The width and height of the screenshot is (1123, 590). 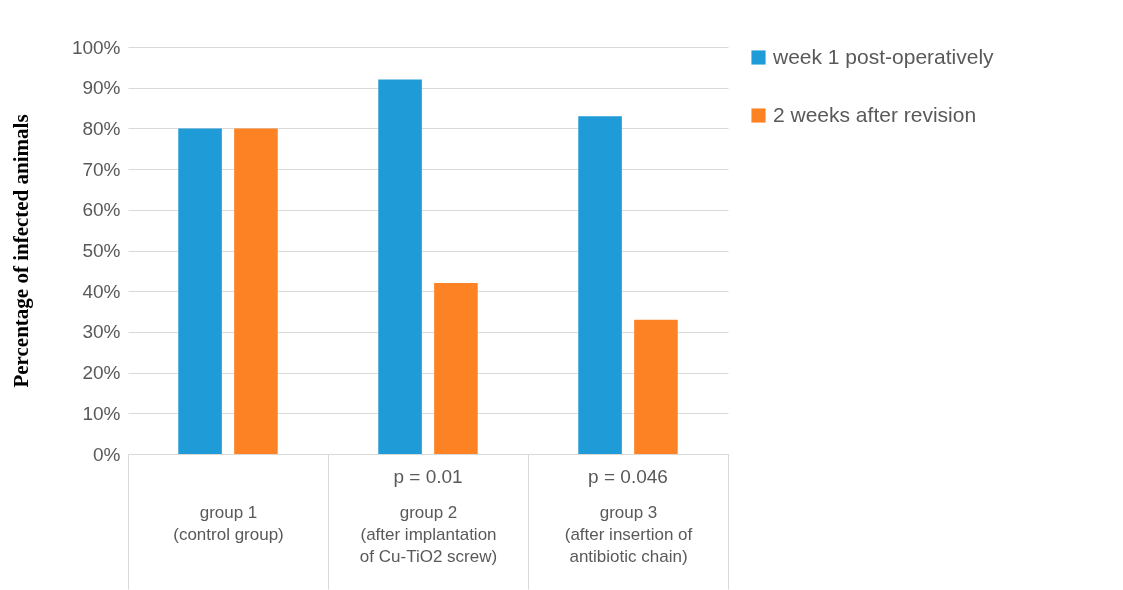 What do you see at coordinates (101, 128) in the screenshot?
I see `y-tick-label: 80%` at bounding box center [101, 128].